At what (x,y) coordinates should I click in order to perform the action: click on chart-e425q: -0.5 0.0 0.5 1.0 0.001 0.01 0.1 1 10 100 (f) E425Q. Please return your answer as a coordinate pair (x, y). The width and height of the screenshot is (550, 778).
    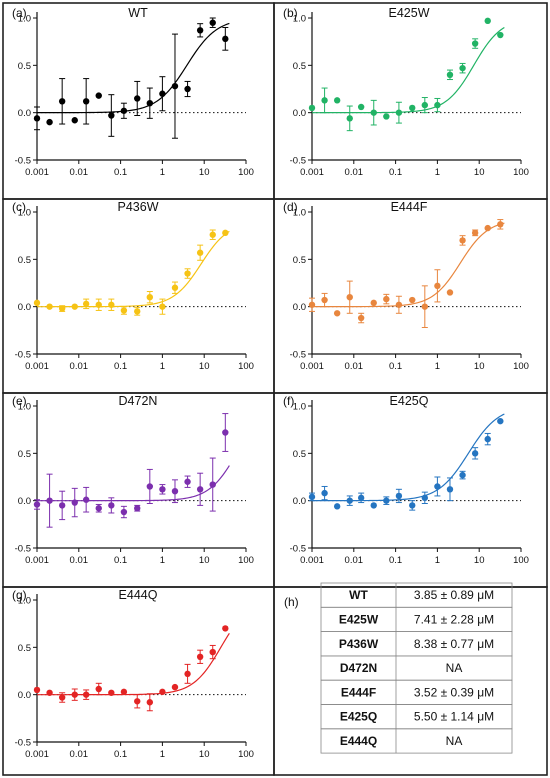
    Looking at the image, I should click on (406, 480).